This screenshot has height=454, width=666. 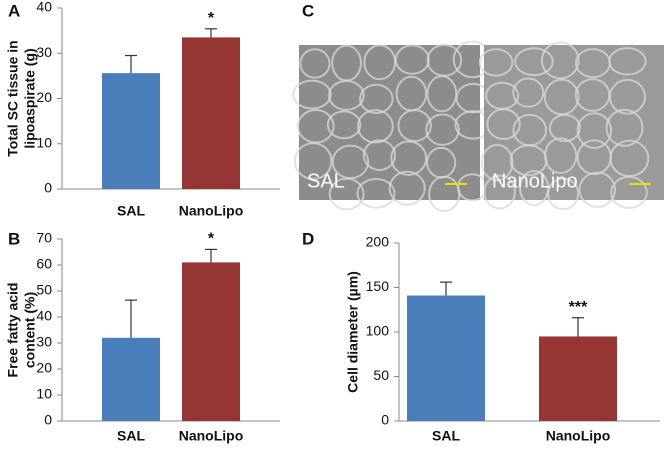 What do you see at coordinates (14, 10) in the screenshot?
I see `panel-label: A` at bounding box center [14, 10].